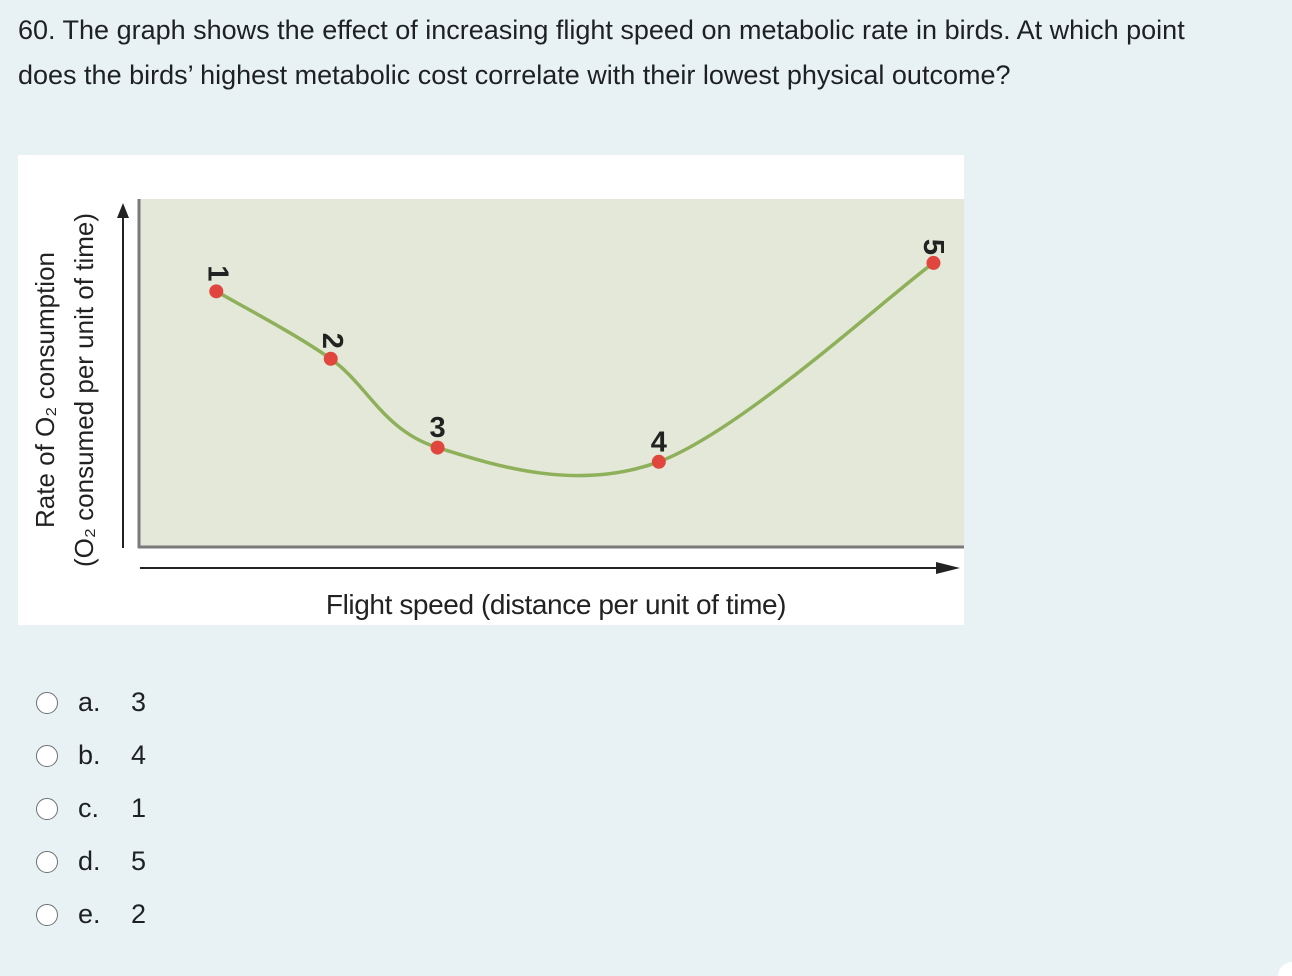 Image resolution: width=1292 pixels, height=976 pixels. I want to click on option-d: d. 5, so click(91, 861).